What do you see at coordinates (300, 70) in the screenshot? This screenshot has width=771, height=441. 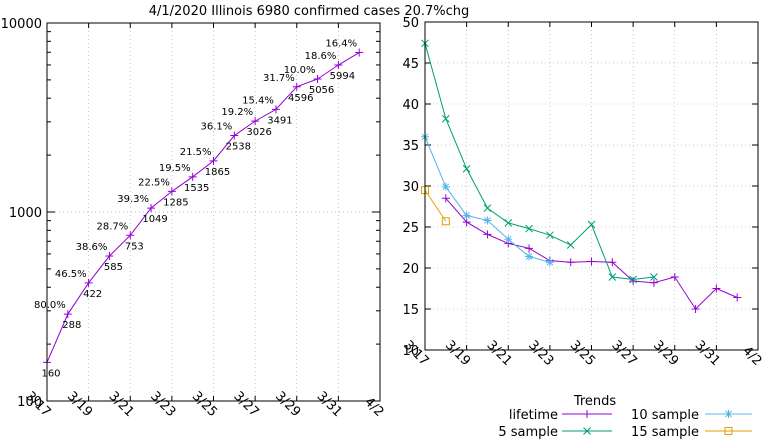 I see `pct-change-label: 10.0%` at bounding box center [300, 70].